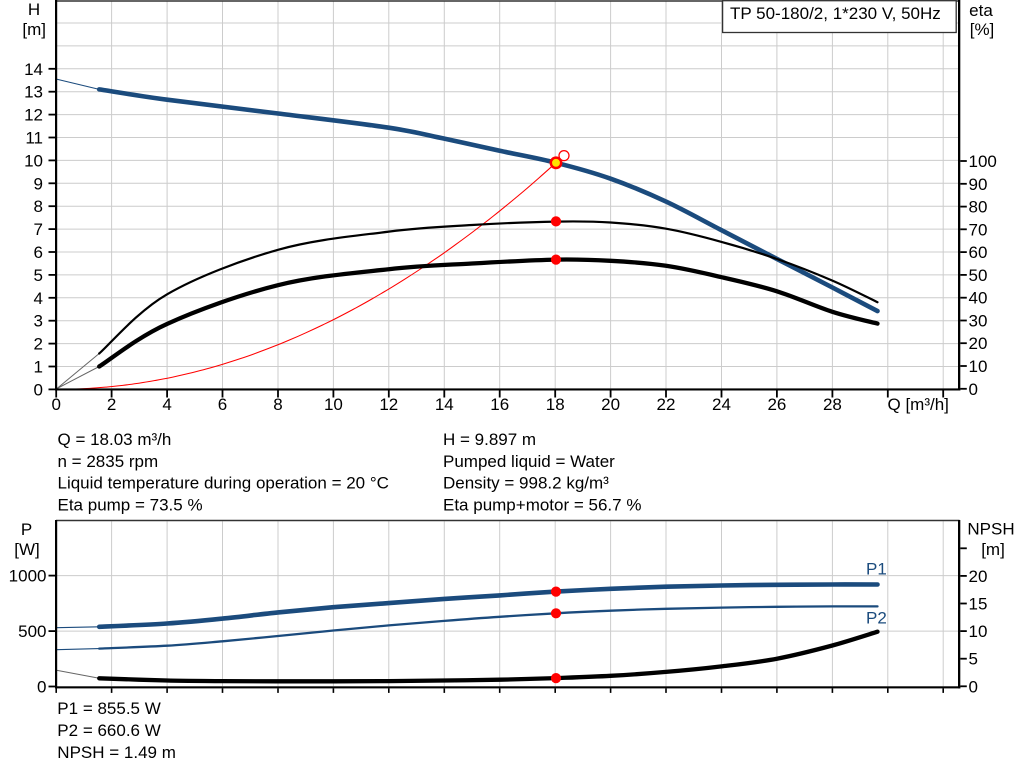 The image size is (1024, 781). Describe the element at coordinates (990, 529) in the screenshot. I see `svg-text: NPSH` at that location.